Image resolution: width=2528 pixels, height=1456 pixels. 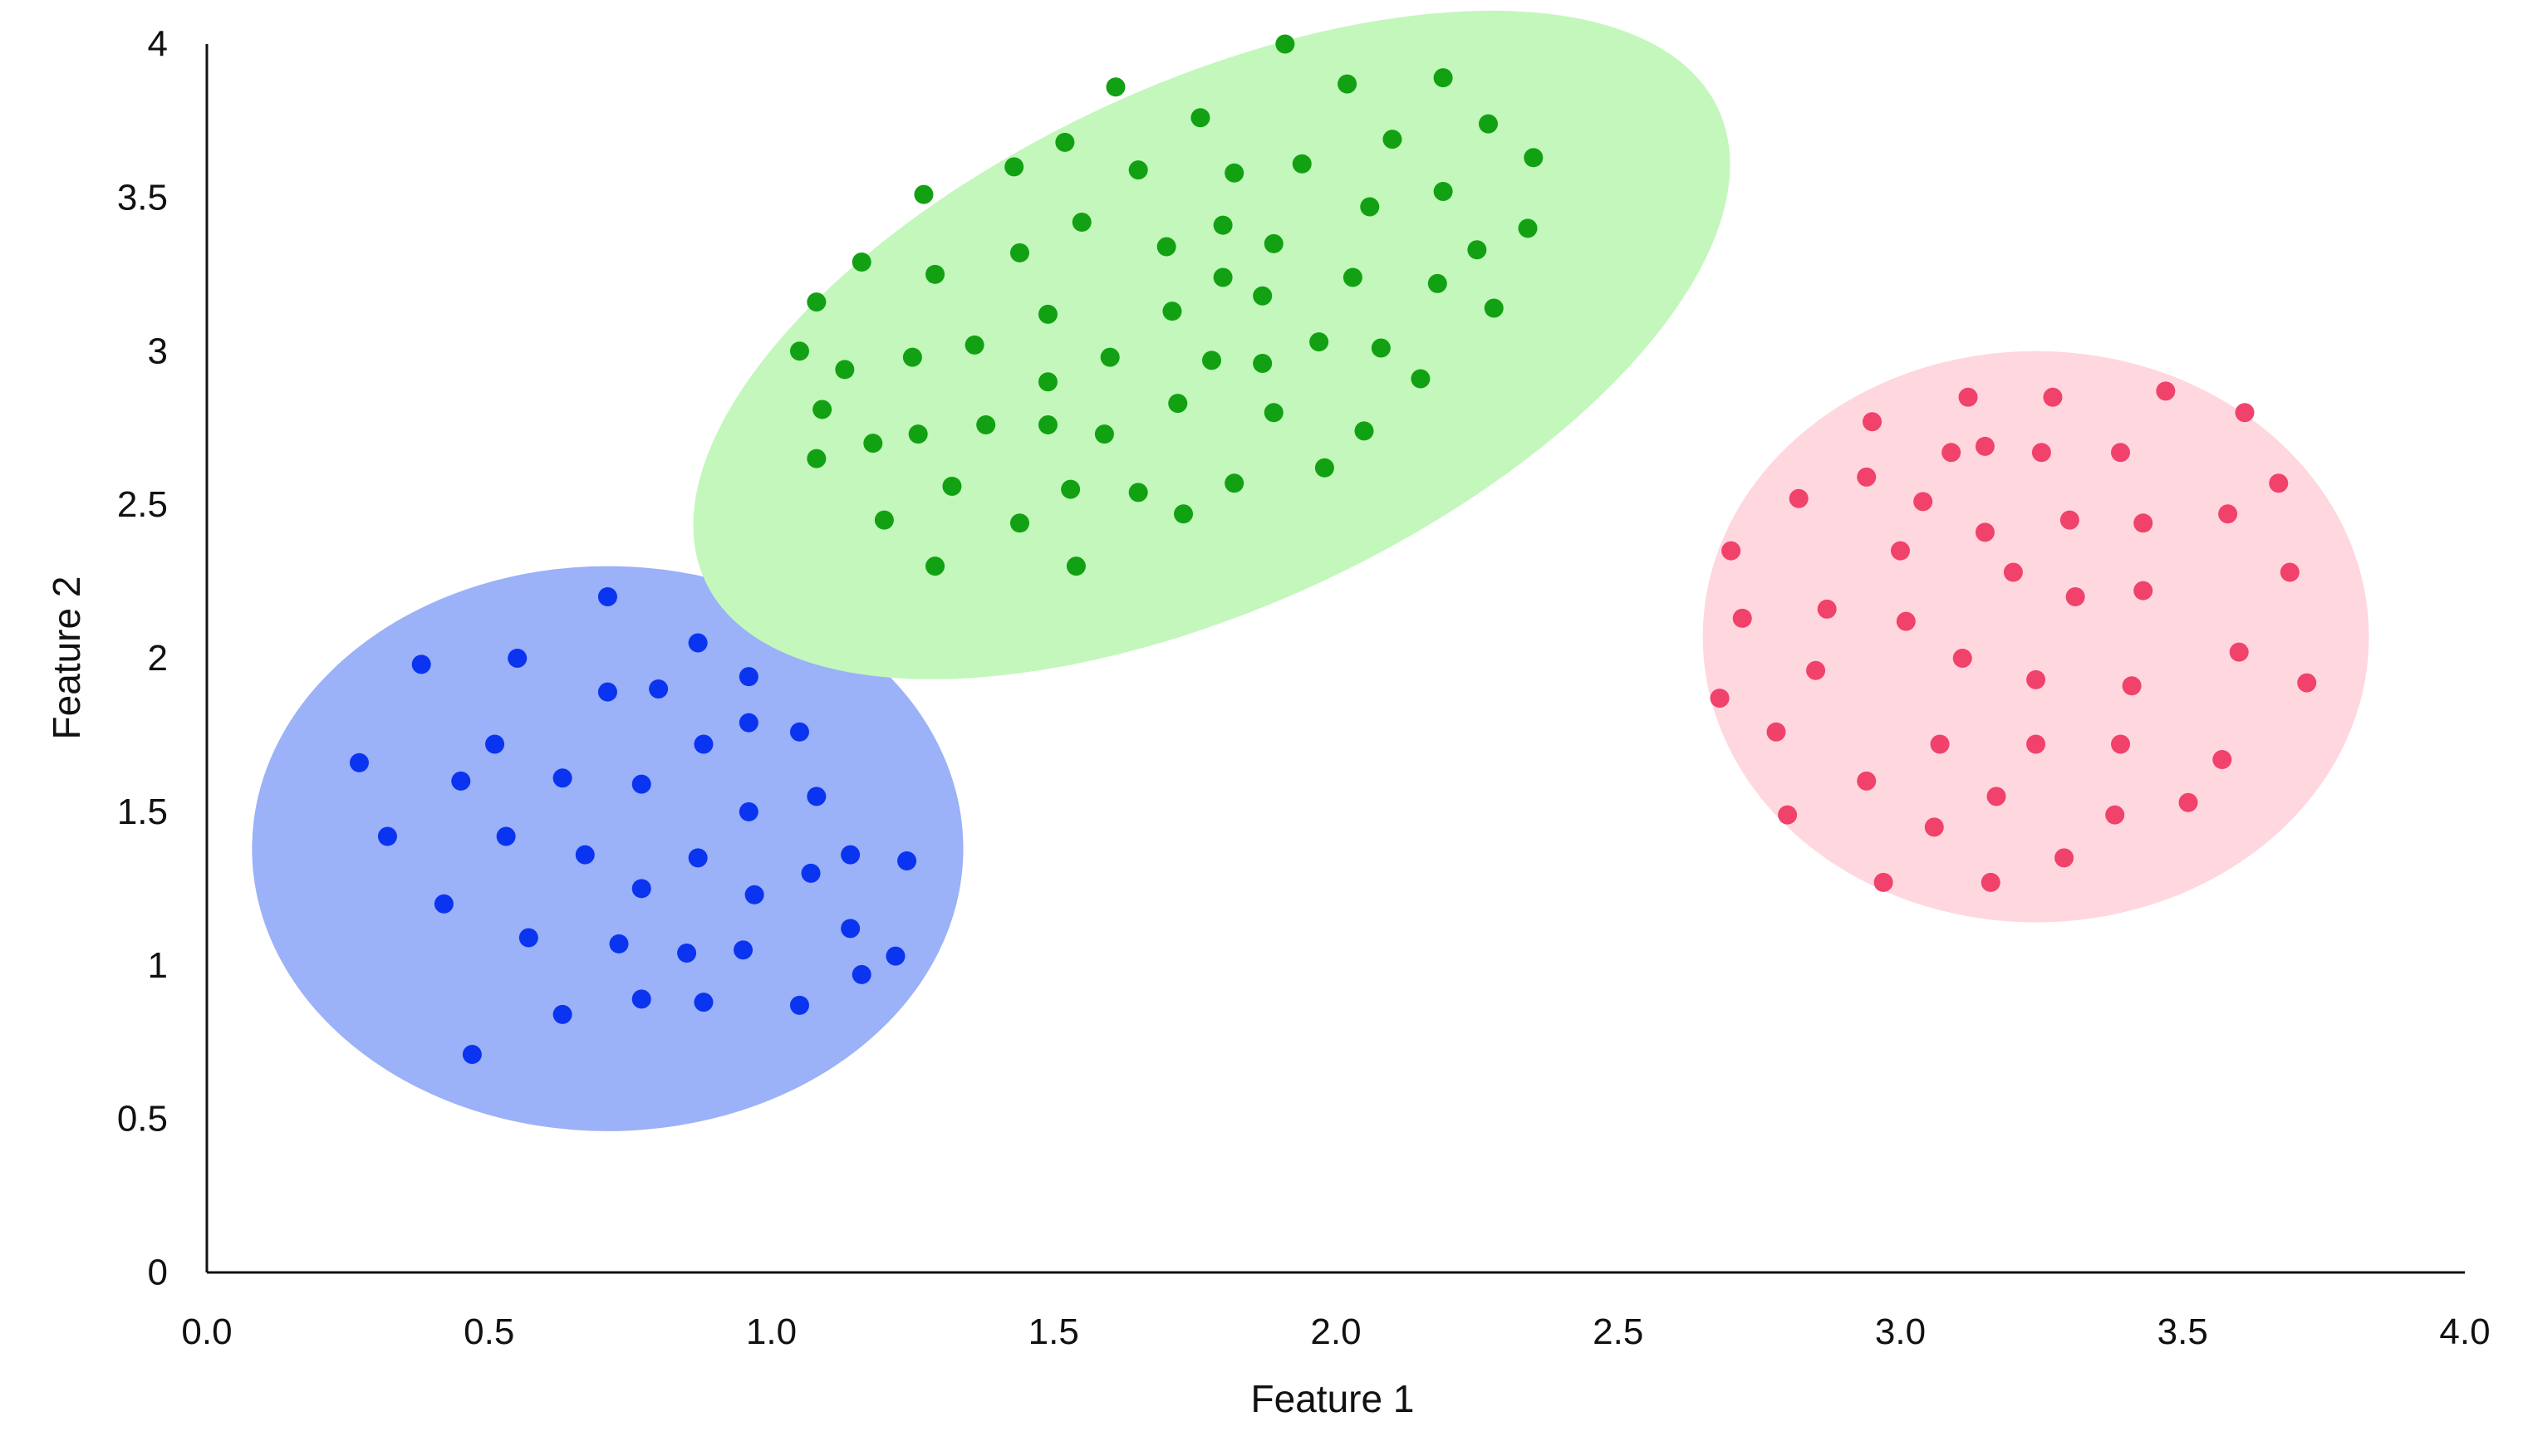 What do you see at coordinates (489, 1331) in the screenshot?
I see `x-tick-label: 0.5` at bounding box center [489, 1331].